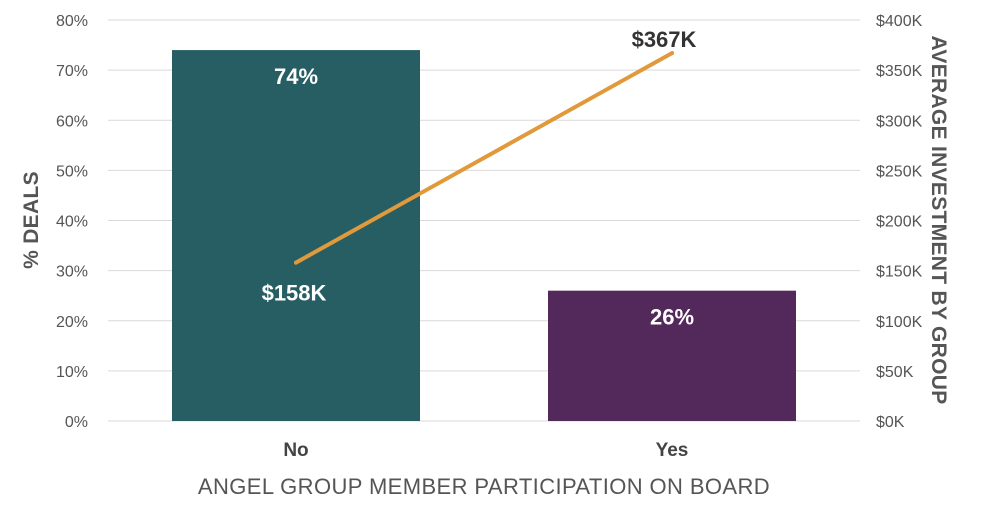 The width and height of the screenshot is (1008, 510). Describe the element at coordinates (890, 422) in the screenshot. I see `right-tick-label: $0K` at that location.